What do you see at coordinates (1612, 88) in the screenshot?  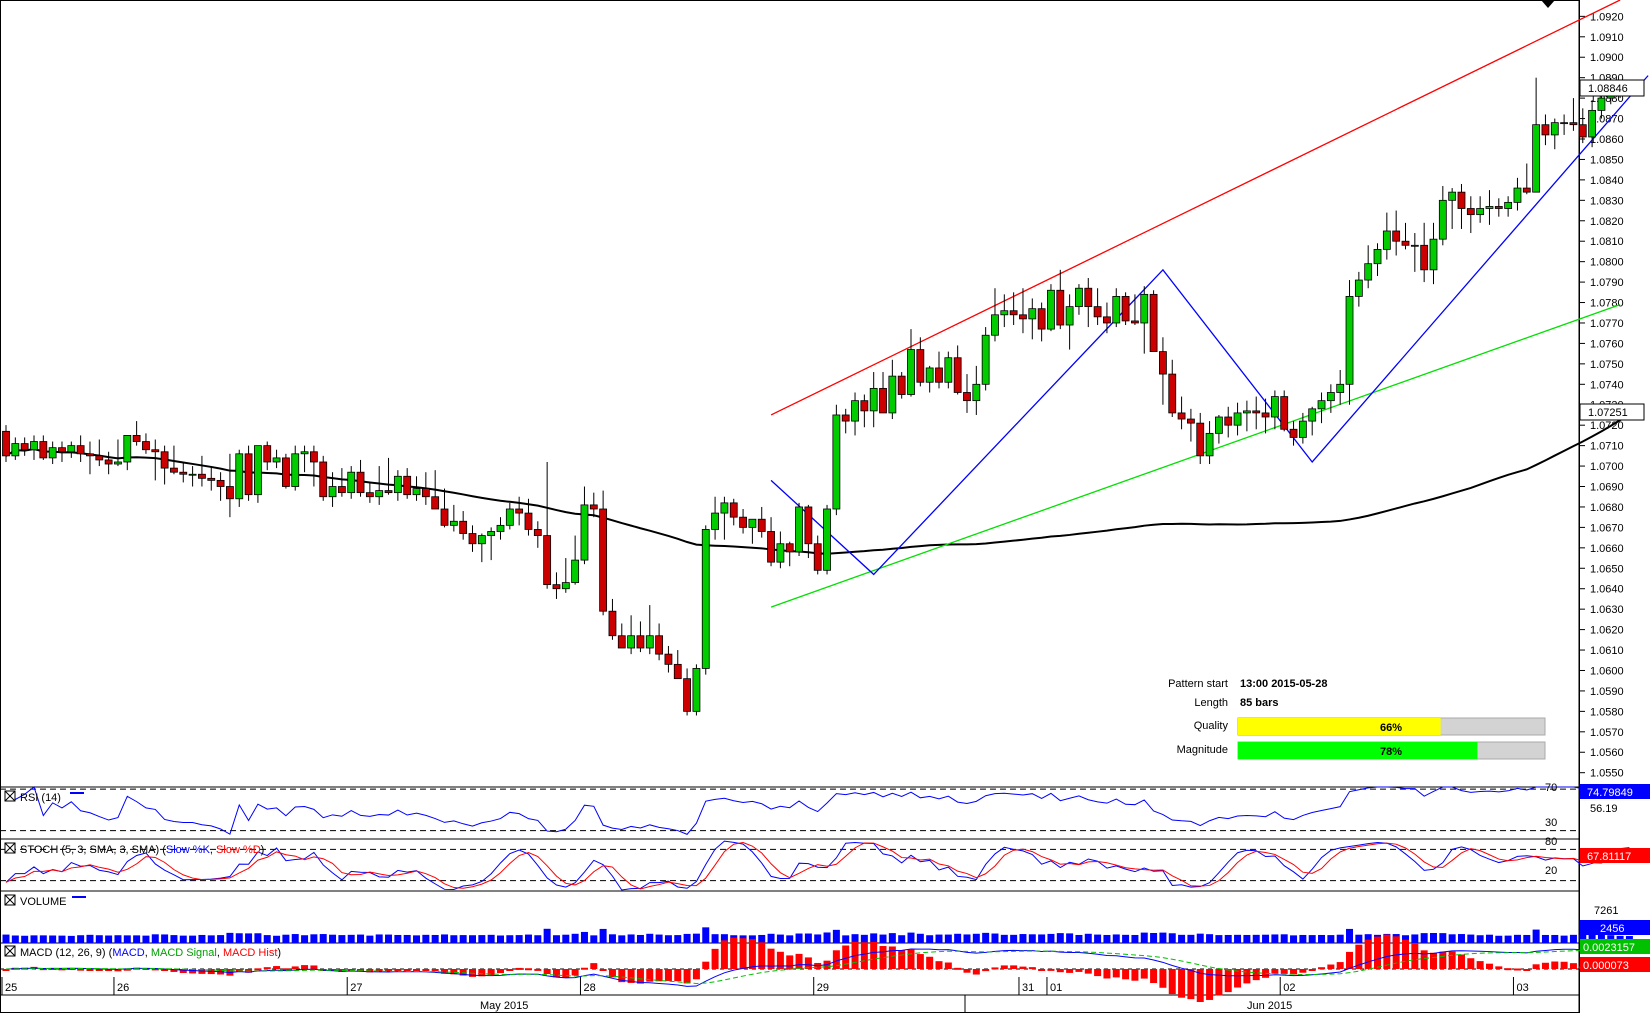 I see `last-price-marker: 1.08846` at bounding box center [1612, 88].